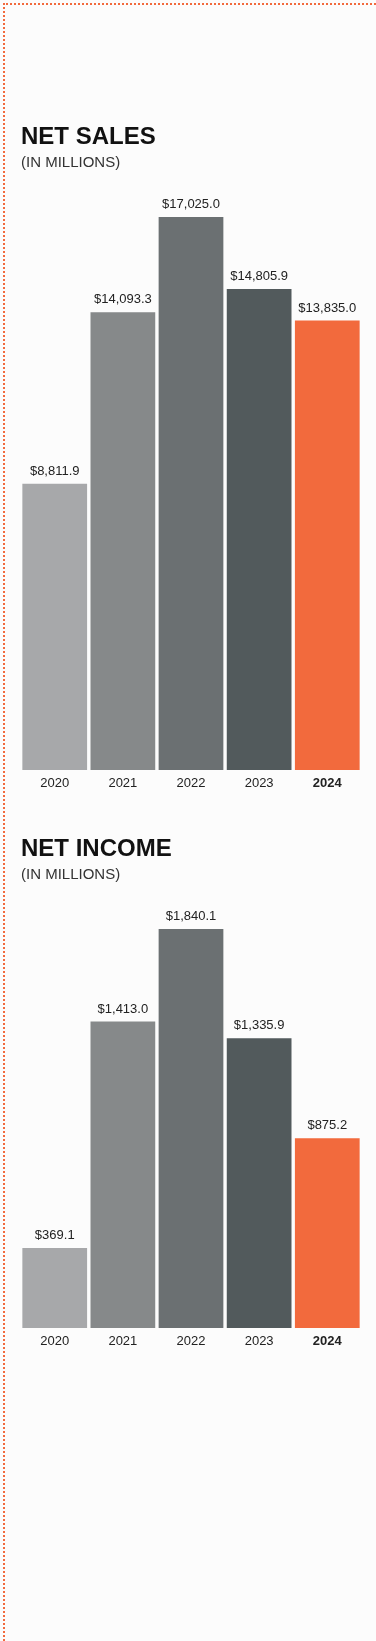 This screenshot has width=376, height=1641. Describe the element at coordinates (327, 1125) in the screenshot. I see `data-label: $875.2` at that location.